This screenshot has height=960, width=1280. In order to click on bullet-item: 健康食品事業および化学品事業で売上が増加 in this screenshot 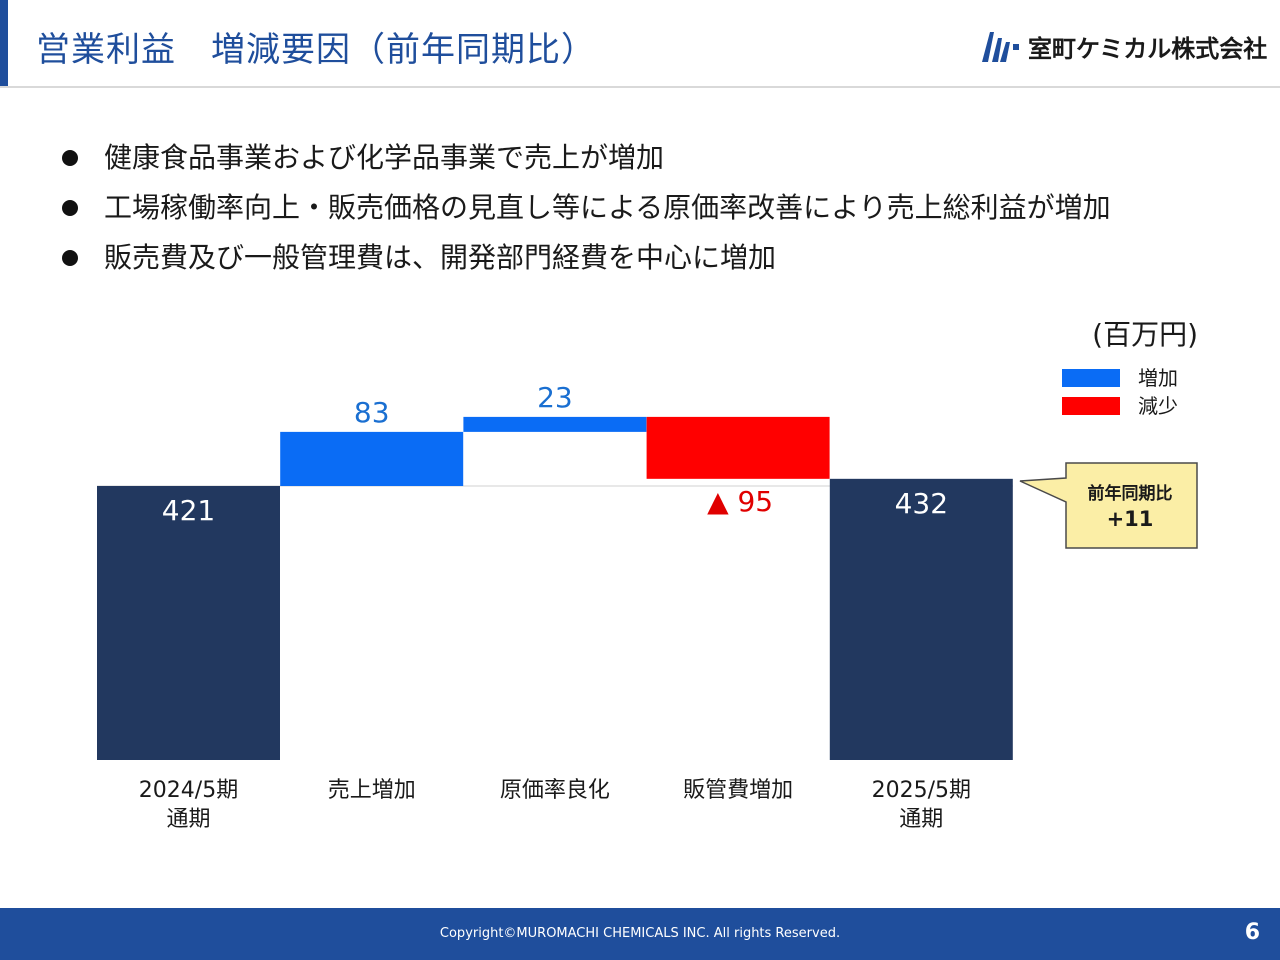, I will do `click(584, 161)`.